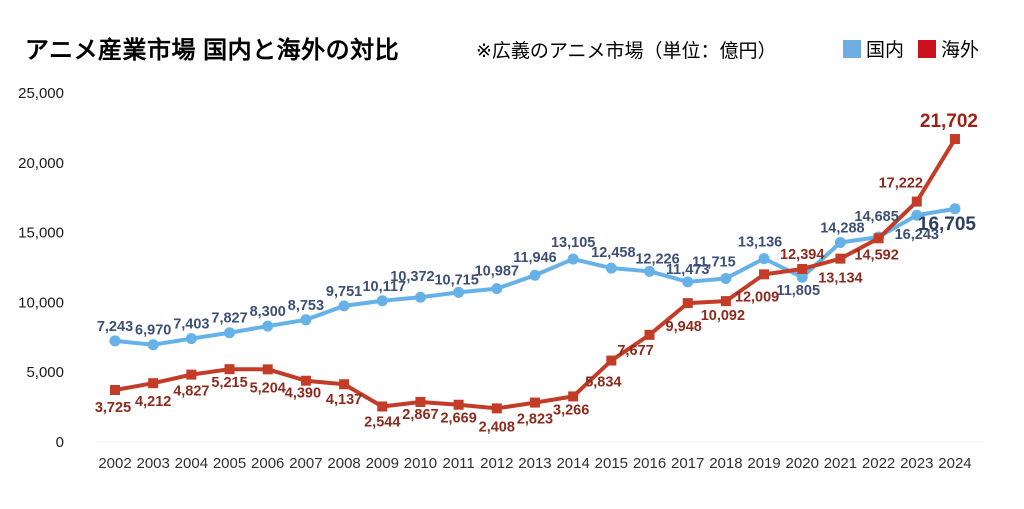 The width and height of the screenshot is (1024, 509). Describe the element at coordinates (412, 277) in the screenshot. I see `data-label: 10,372` at that location.